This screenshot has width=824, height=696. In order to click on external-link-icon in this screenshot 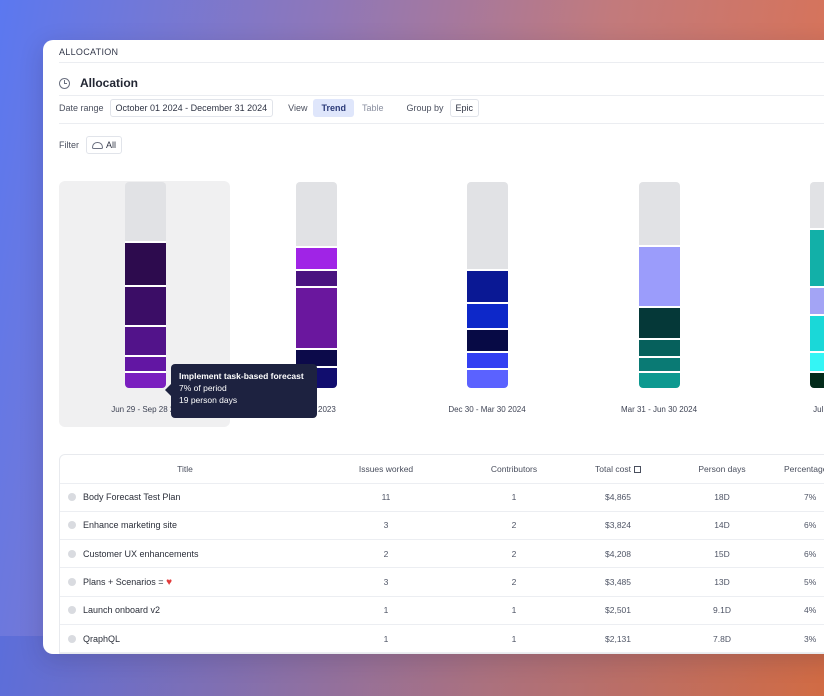, I will do `click(637, 469)`.